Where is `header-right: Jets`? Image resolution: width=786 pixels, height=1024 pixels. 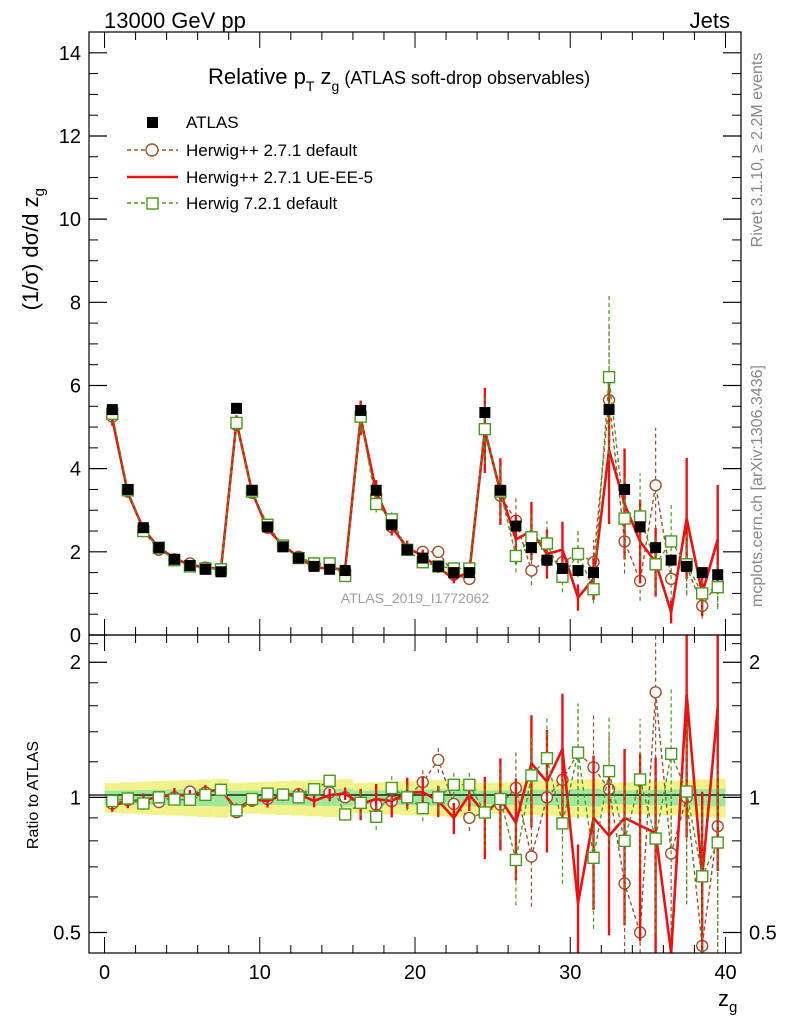
header-right: Jets is located at coordinates (710, 20).